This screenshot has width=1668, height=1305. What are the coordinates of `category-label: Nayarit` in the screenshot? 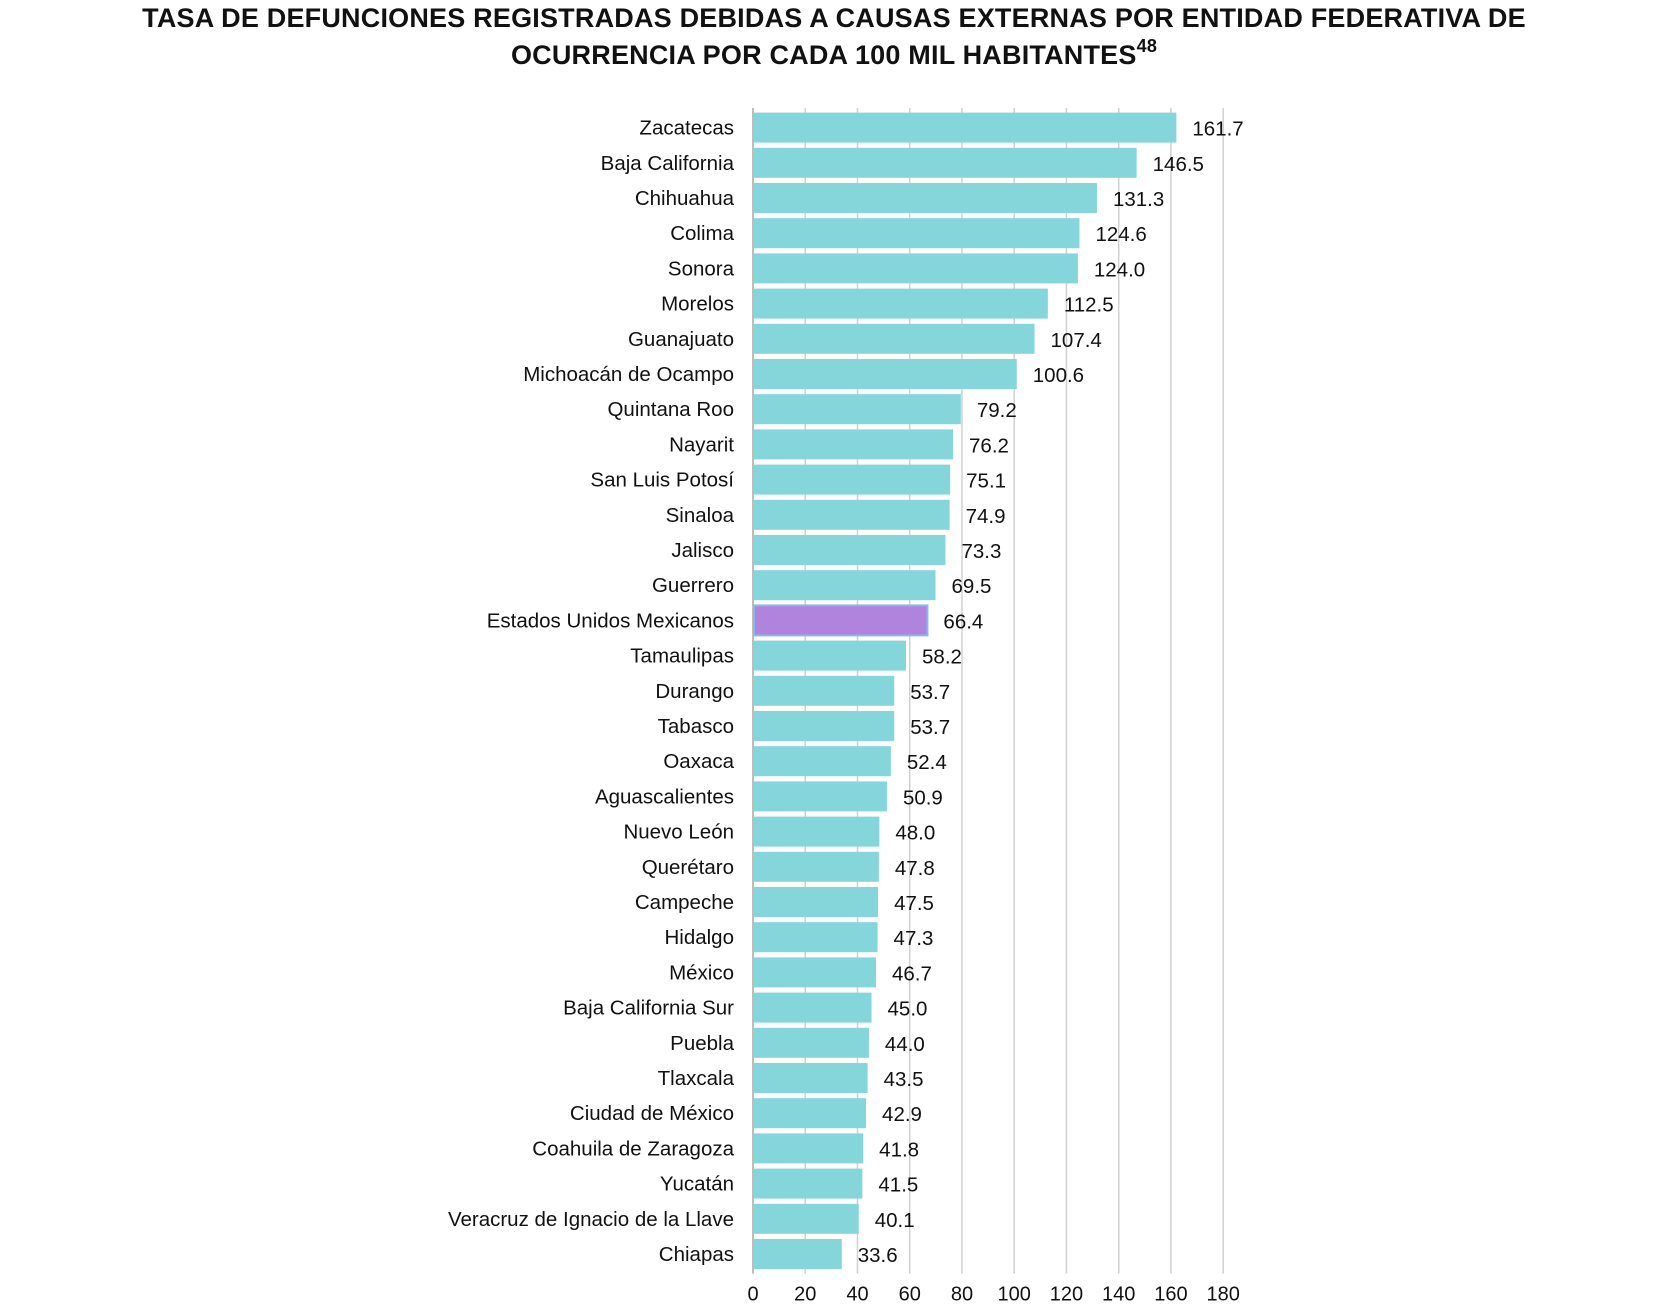 It's located at (701, 444).